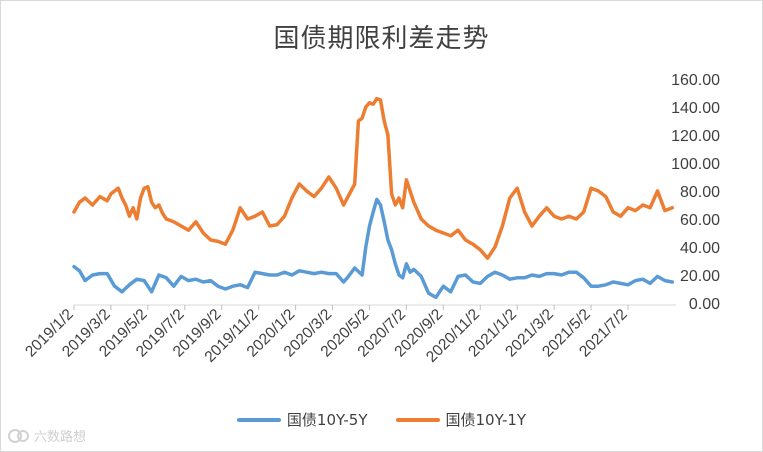 The width and height of the screenshot is (763, 452). I want to click on chart-title: 国债期限利差走势, so click(381, 39).